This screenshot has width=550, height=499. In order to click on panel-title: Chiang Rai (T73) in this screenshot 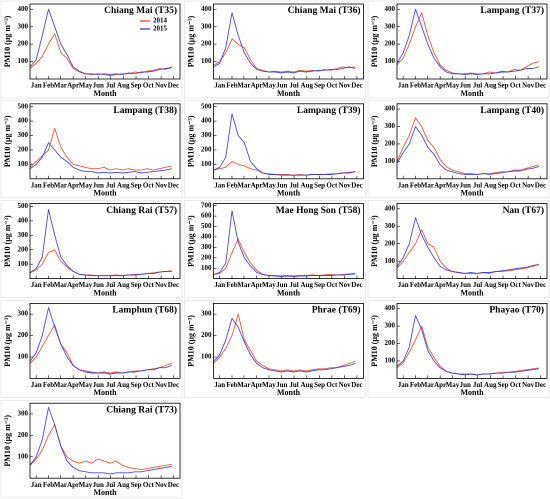, I will do `click(141, 409)`.